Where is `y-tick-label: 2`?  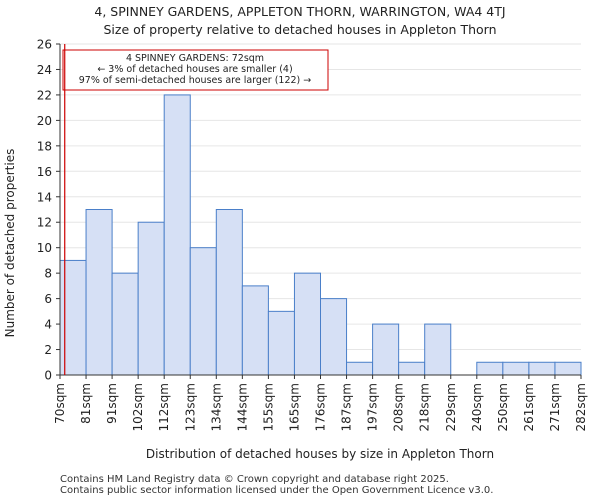
y-tick-label: 2 is located at coordinates (48, 350).